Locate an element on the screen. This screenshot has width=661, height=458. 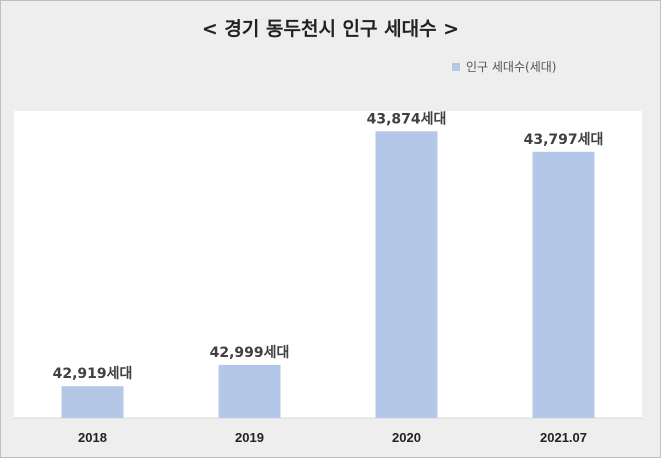
data-label-2020: 43,874세대 is located at coordinates (407, 119).